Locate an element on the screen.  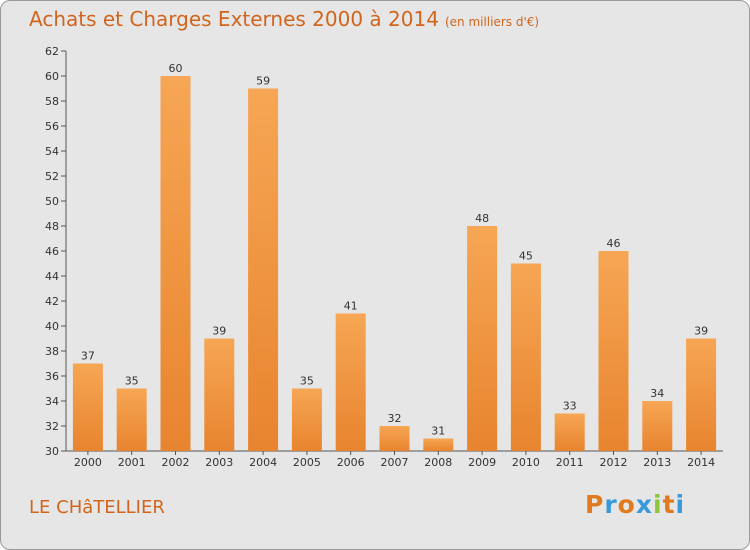
x-tick-label: 2003 is located at coordinates (219, 462).